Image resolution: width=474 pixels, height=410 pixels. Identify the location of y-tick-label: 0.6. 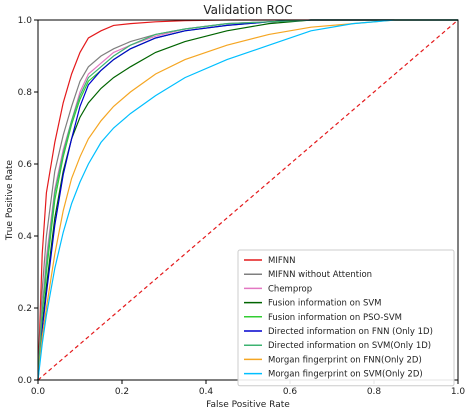
(25, 165).